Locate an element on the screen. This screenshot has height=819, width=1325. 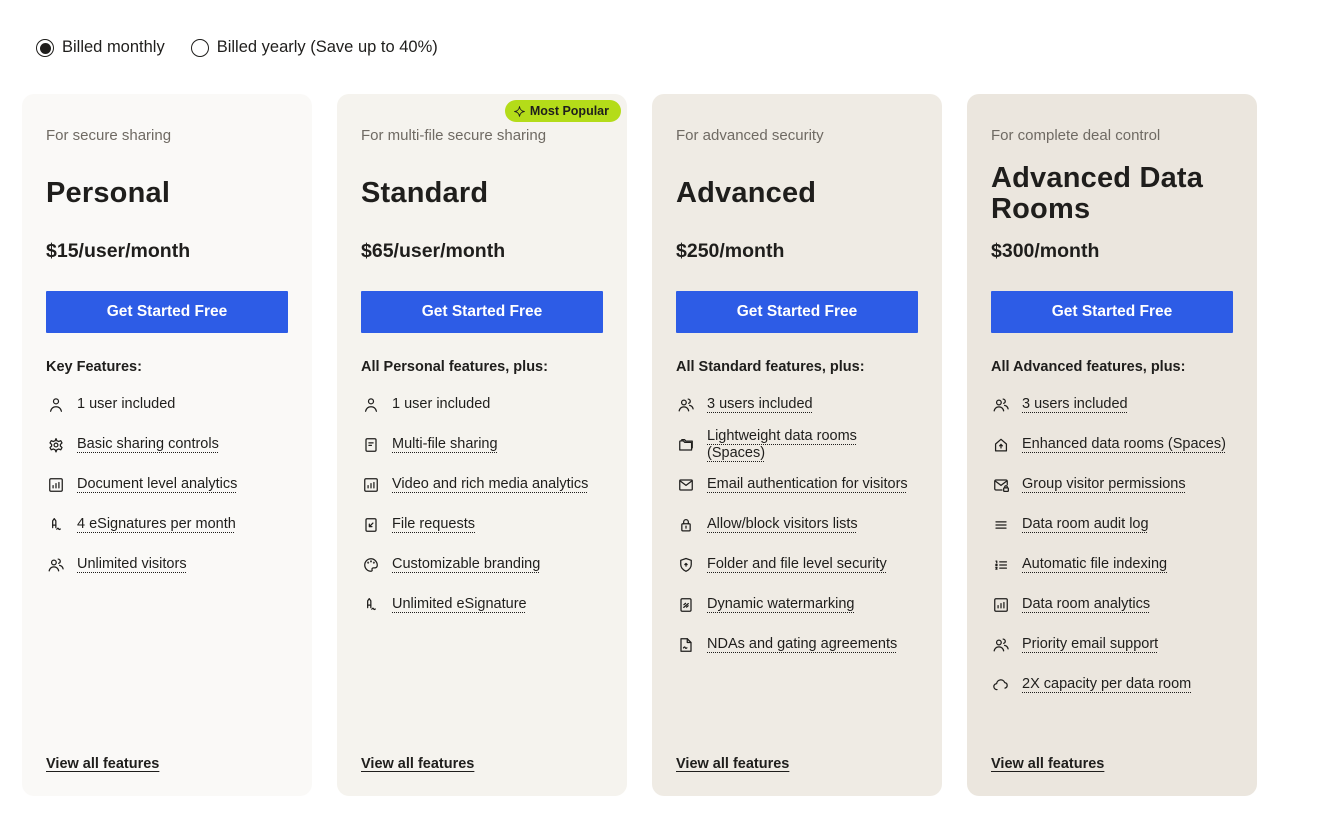
feature-item: Dynamic watermarking is located at coordinates (797, 605).